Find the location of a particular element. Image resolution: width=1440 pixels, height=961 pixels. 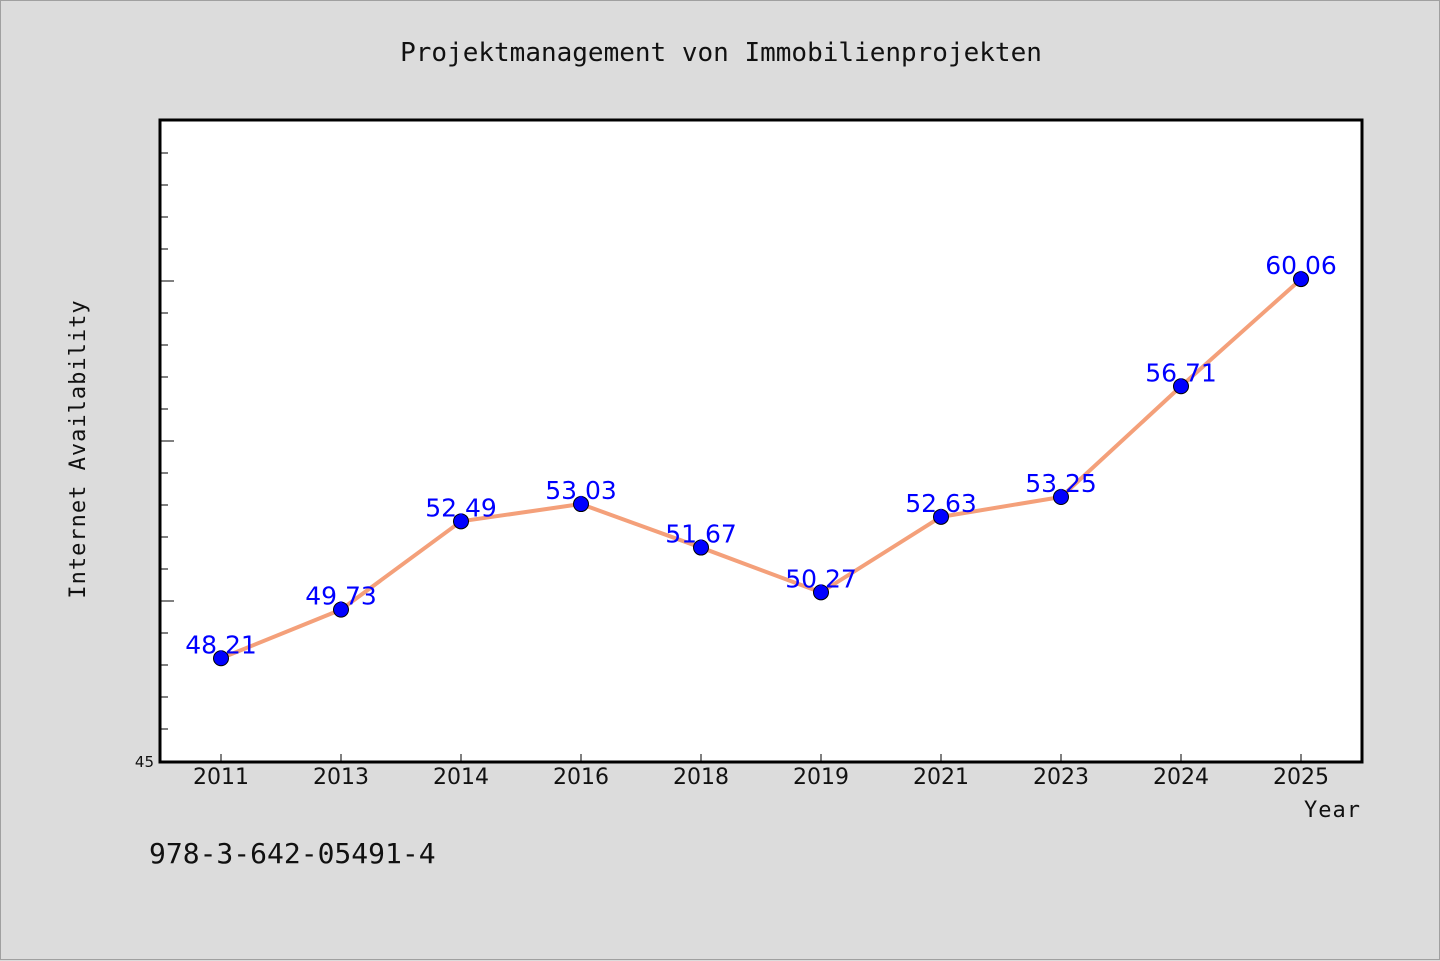

data-label: 52.49 is located at coordinates (461, 507).